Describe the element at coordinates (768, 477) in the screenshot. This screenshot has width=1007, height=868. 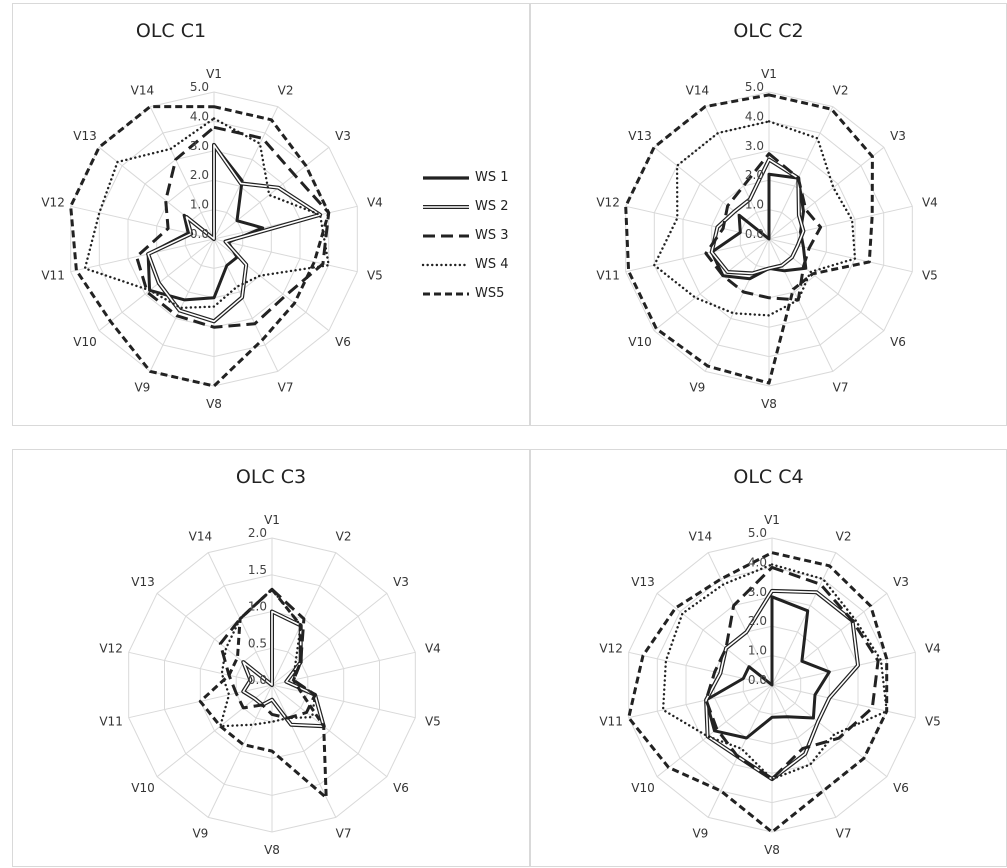
I see `chart-title: OLC C4` at that location.